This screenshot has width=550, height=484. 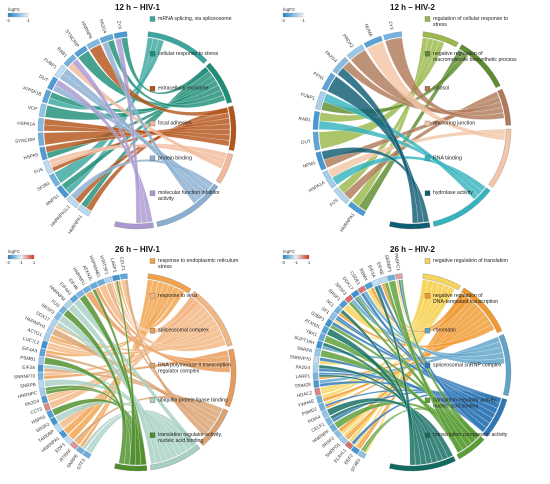 I want to click on gene-label: HNRNPA1L2, so click(x=60, y=216).